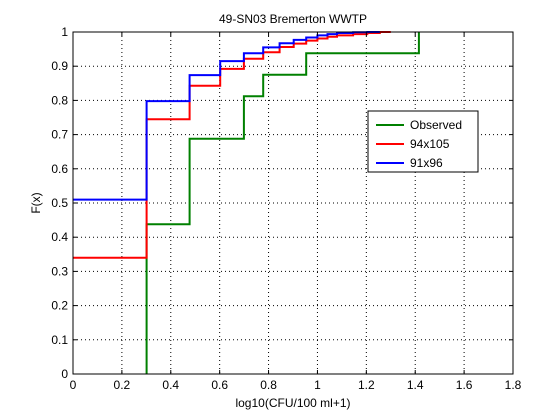 The image size is (560, 420). What do you see at coordinates (59, 203) in the screenshot?
I see `y-tick-label: 0.5` at bounding box center [59, 203].